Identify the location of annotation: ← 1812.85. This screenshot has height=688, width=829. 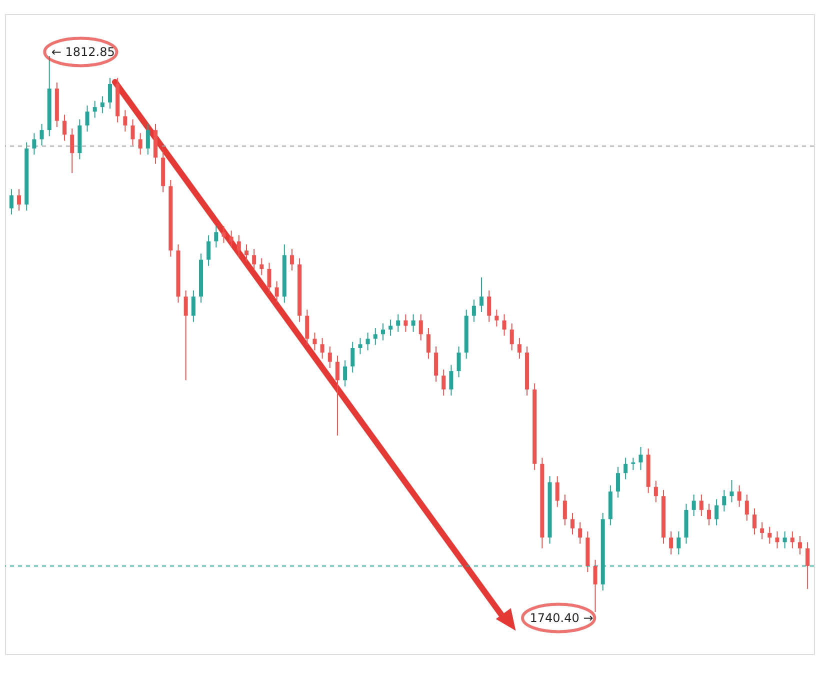
(83, 52).